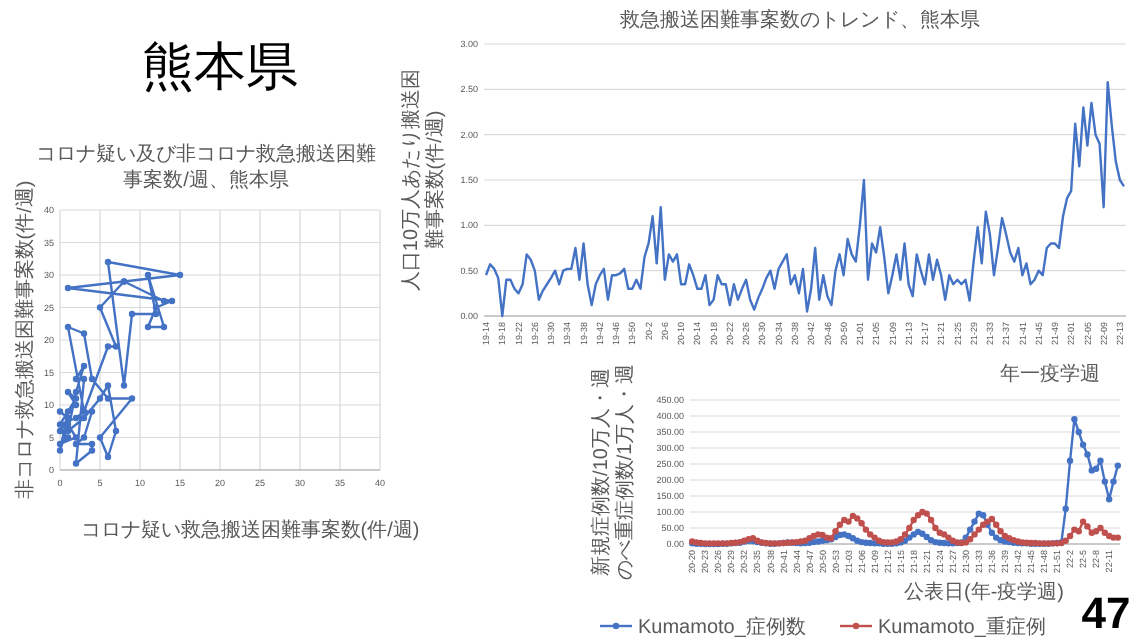 The width and height of the screenshot is (1138, 640). What do you see at coordinates (722, 627) in the screenshot?
I see `legend-label: Kumamoto_症例数` at bounding box center [722, 627].